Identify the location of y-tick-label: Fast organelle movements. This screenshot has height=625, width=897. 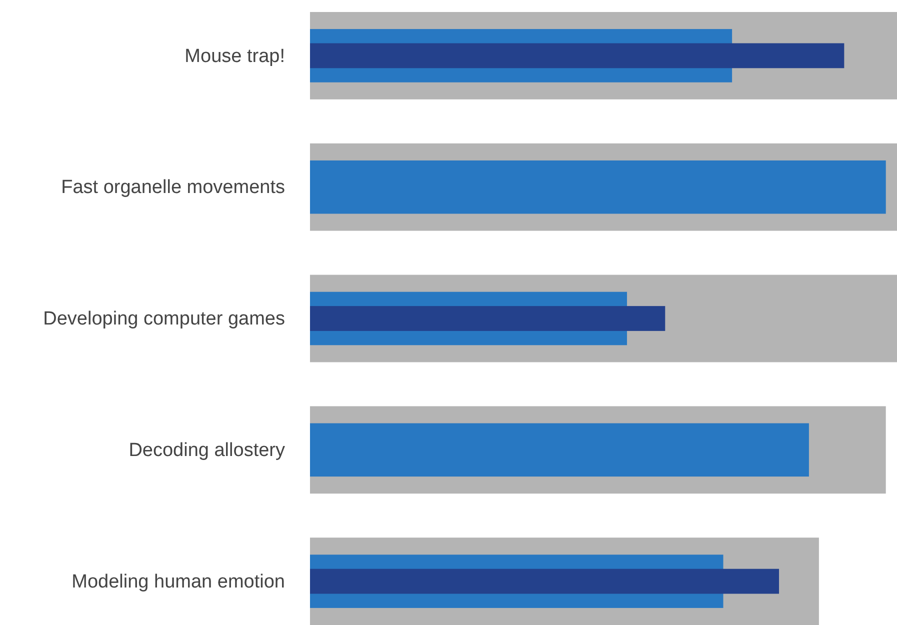
(173, 187).